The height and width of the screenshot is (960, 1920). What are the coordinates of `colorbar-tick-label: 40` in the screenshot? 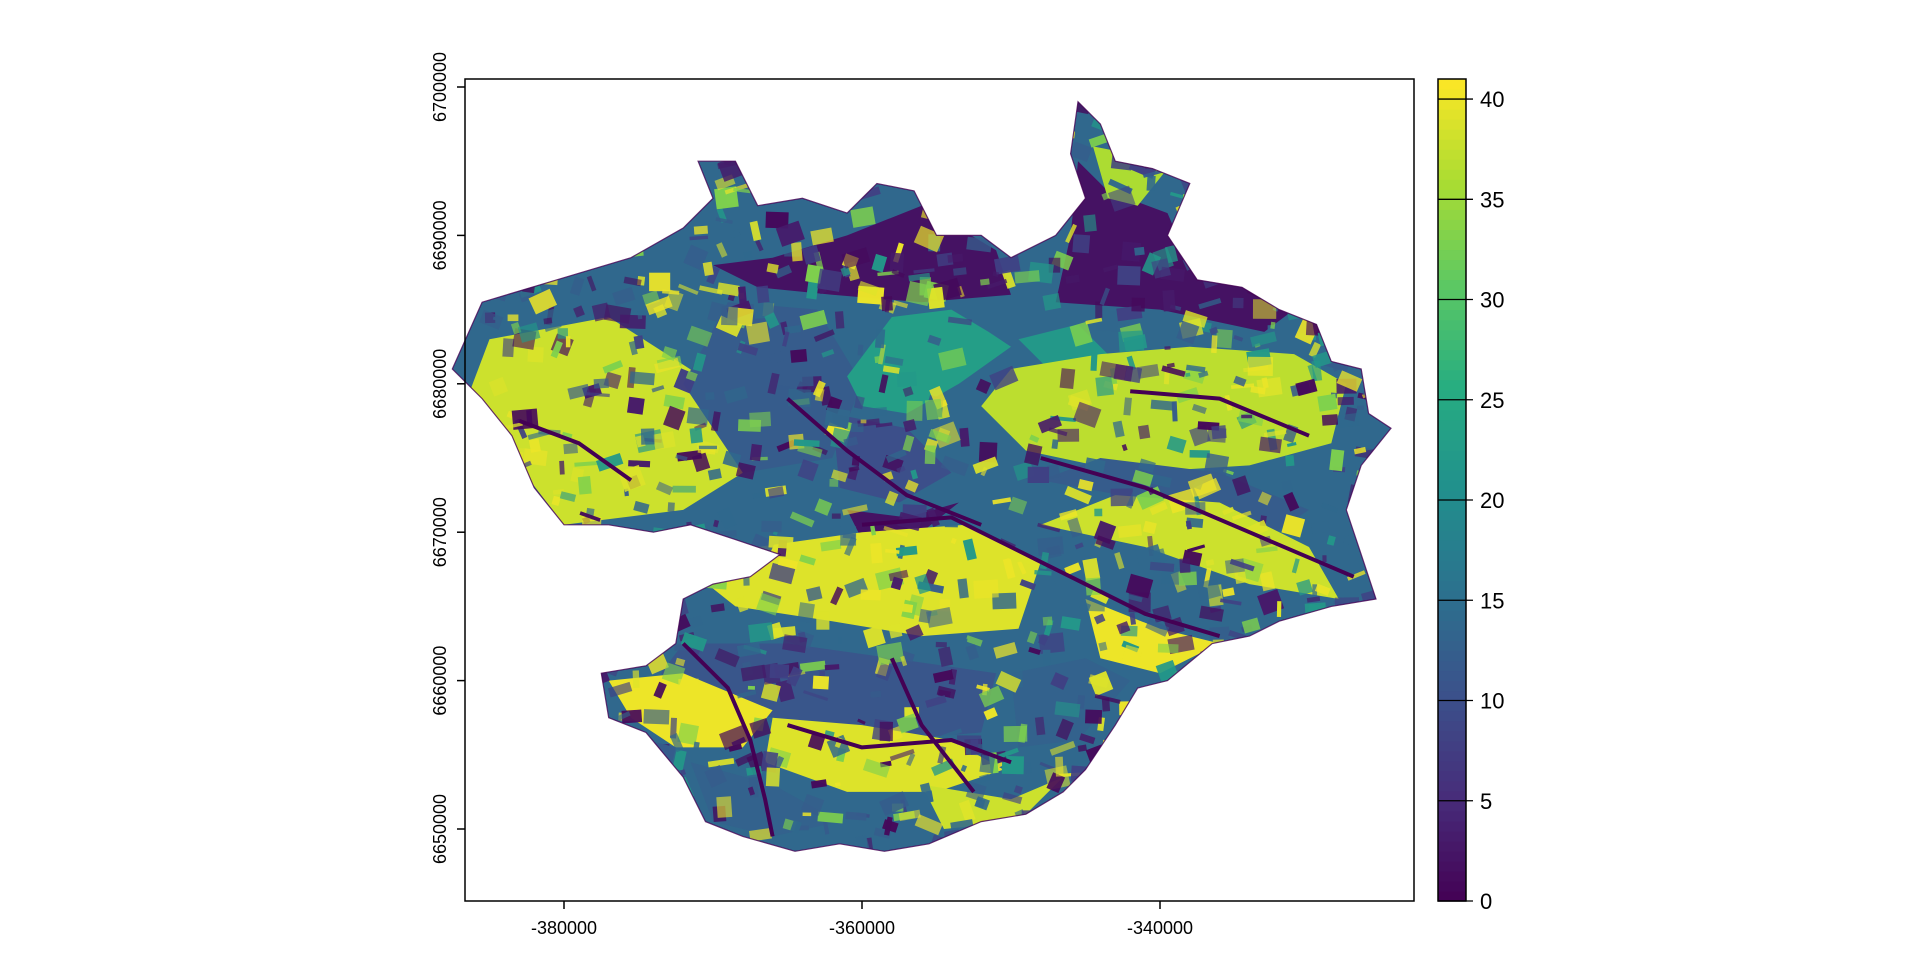 It's located at (1492, 99).